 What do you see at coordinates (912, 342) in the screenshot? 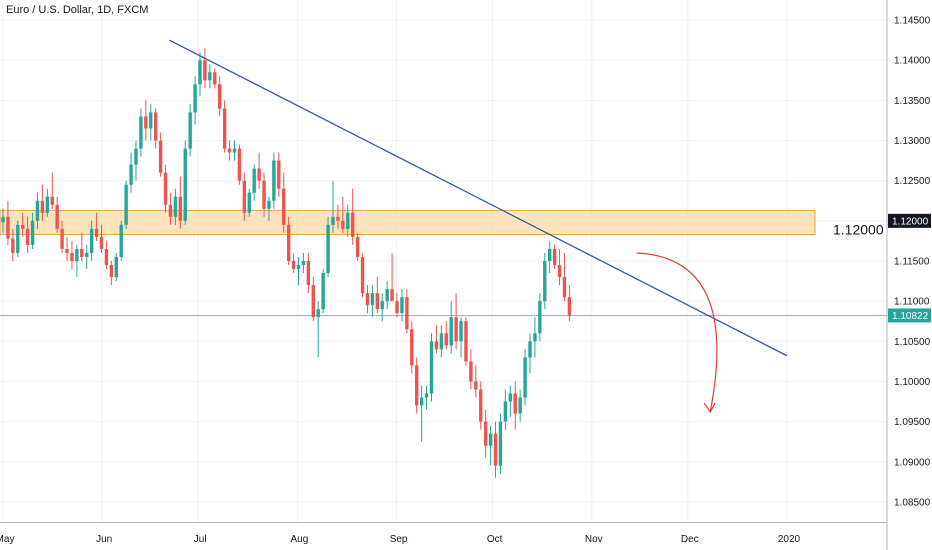
I see `y-tick-label: 1.10500` at bounding box center [912, 342].